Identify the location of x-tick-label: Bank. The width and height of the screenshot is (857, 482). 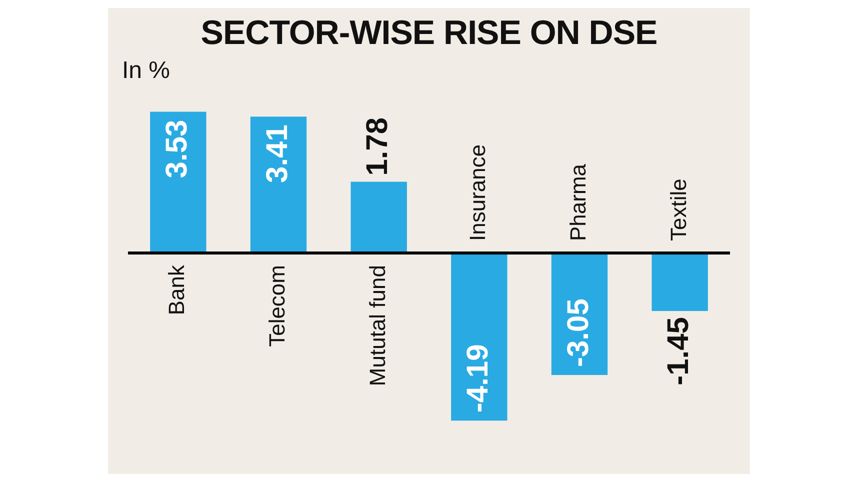
(177, 290).